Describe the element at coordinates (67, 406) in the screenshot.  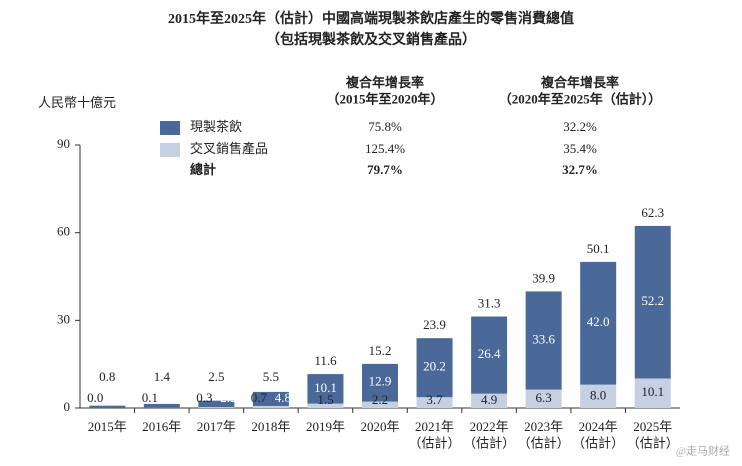
I see `y-tick-label: 0` at that location.